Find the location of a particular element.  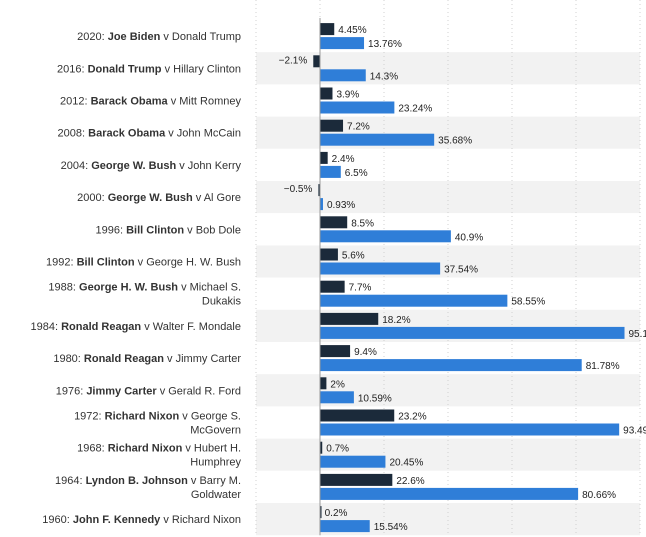

value-label: −0.5% is located at coordinates (298, 189).